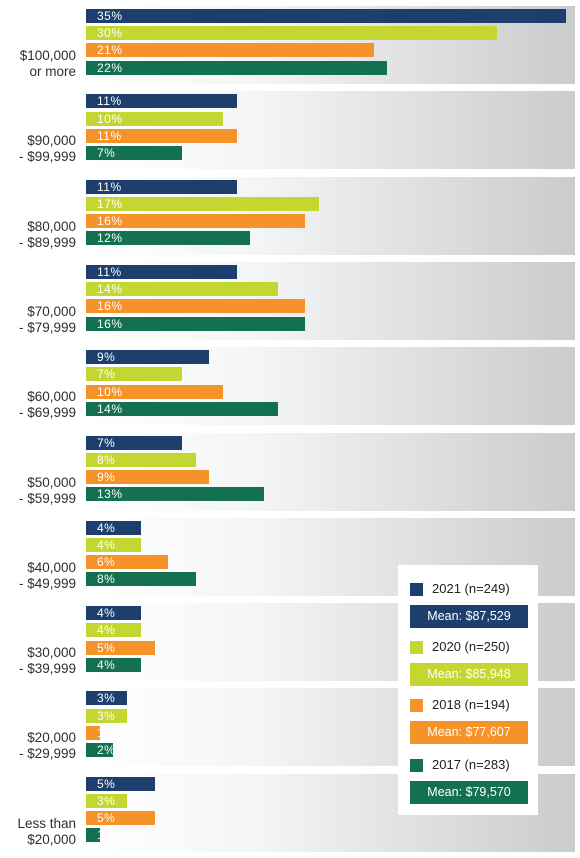 The image size is (580, 858). What do you see at coordinates (110, 50) in the screenshot?
I see `bar-value-label: 21%` at bounding box center [110, 50].